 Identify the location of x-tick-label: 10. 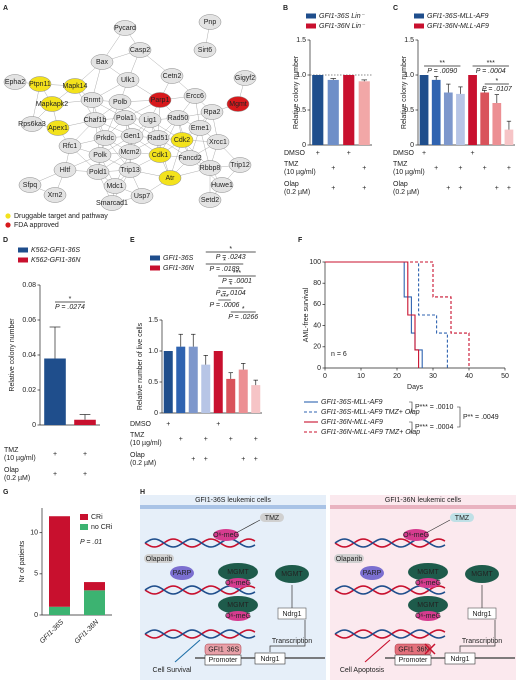
(361, 376).